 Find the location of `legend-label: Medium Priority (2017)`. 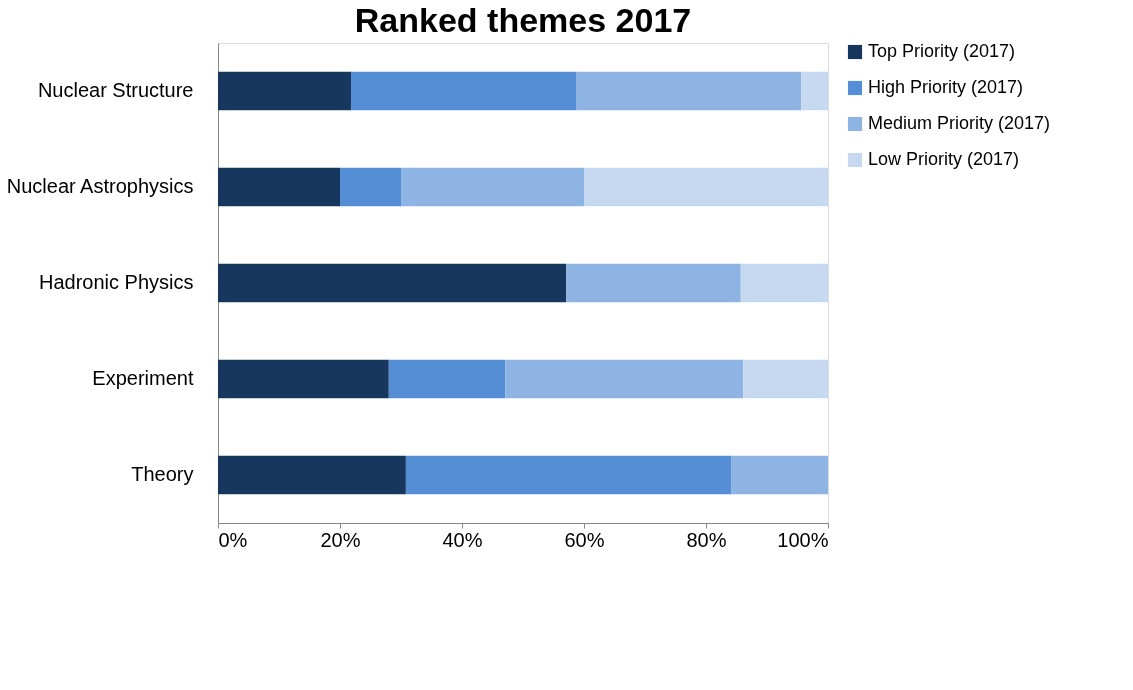

legend-label: Medium Priority (2017) is located at coordinates (959, 123).